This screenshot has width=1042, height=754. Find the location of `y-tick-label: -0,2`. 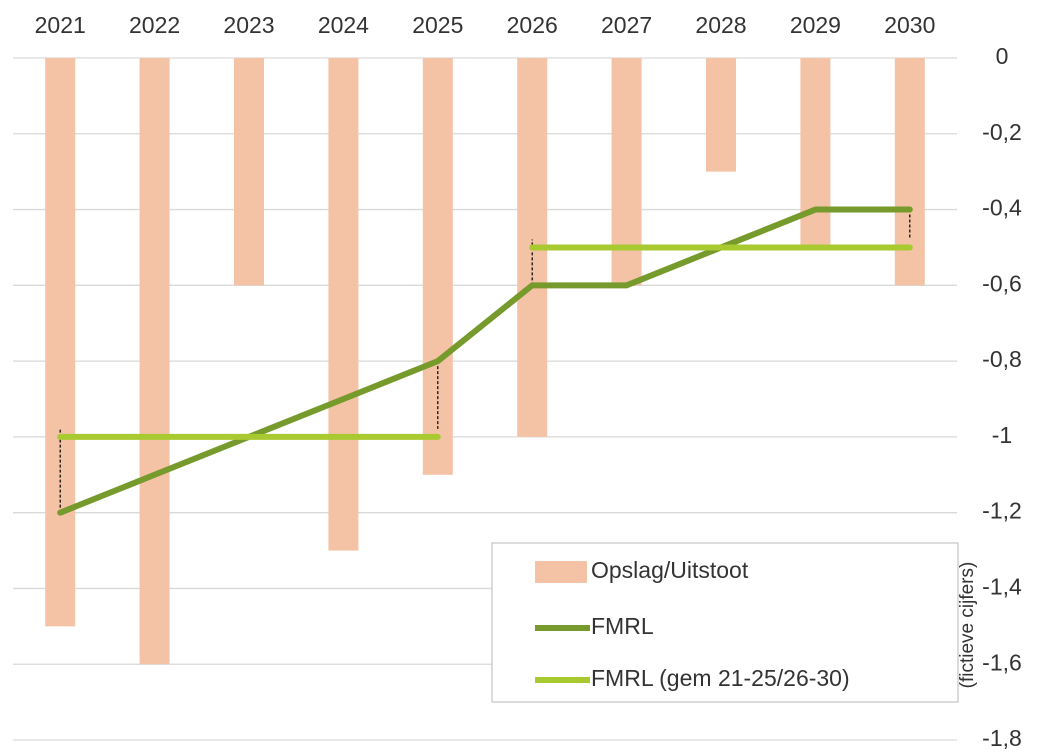

y-tick-label: -0,2 is located at coordinates (1002, 132).